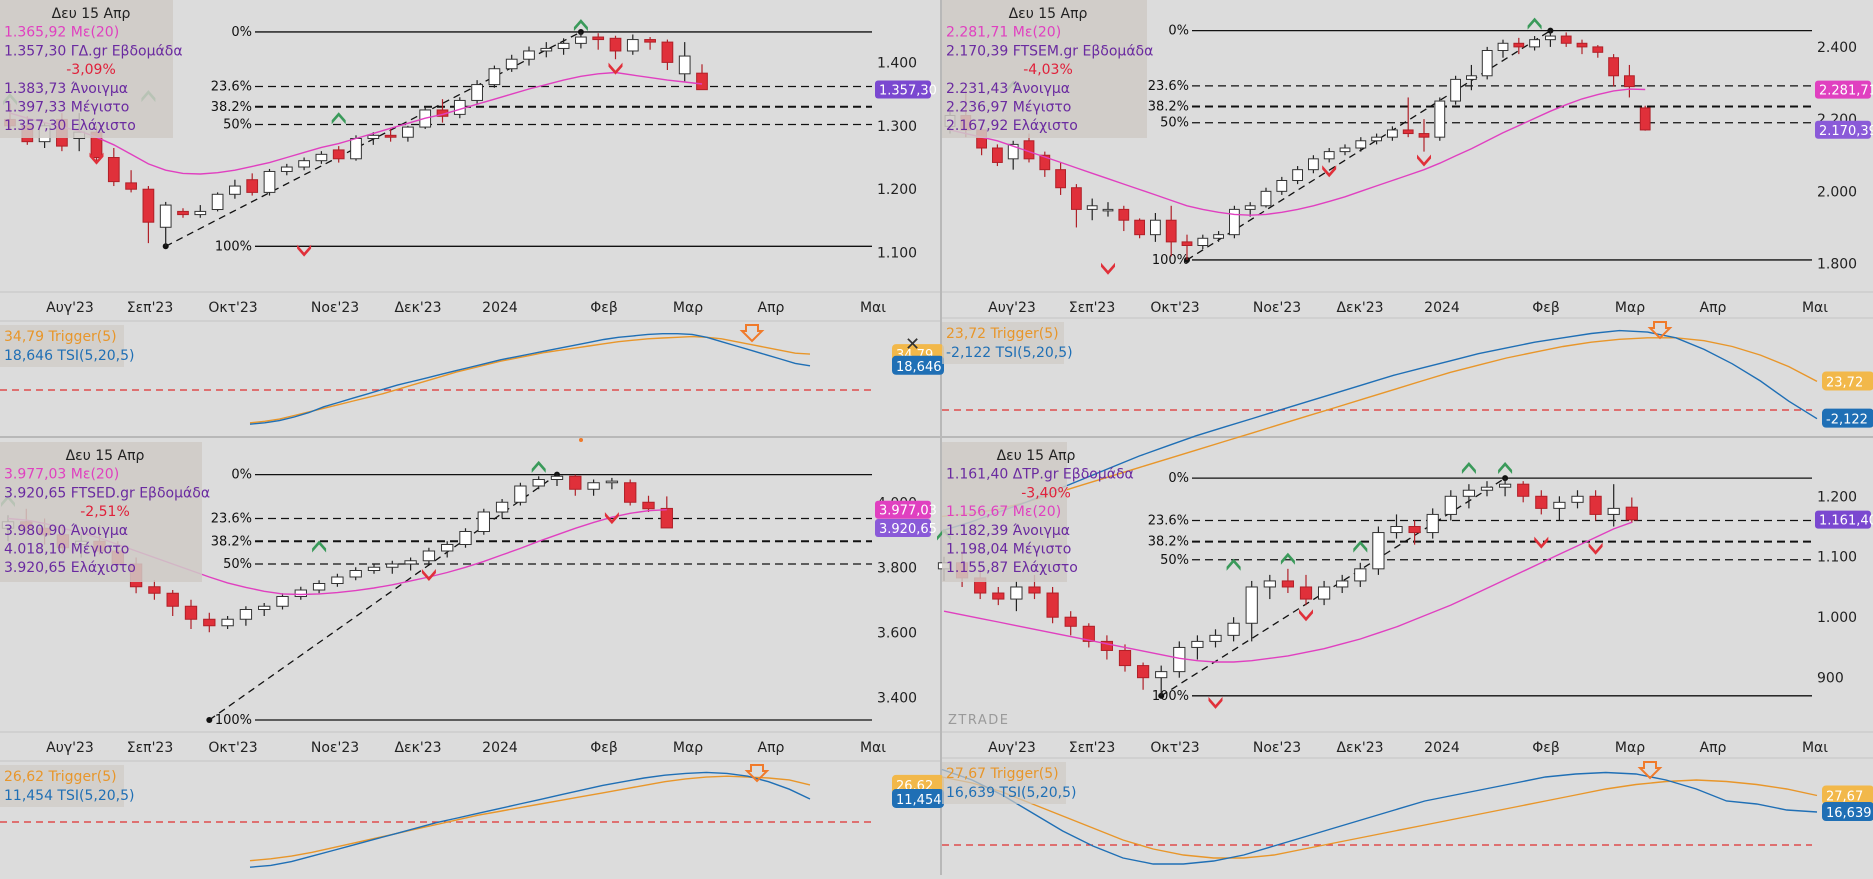 This screenshot has width=1873, height=879. I want to click on tsi-line, so click(1379, 430).